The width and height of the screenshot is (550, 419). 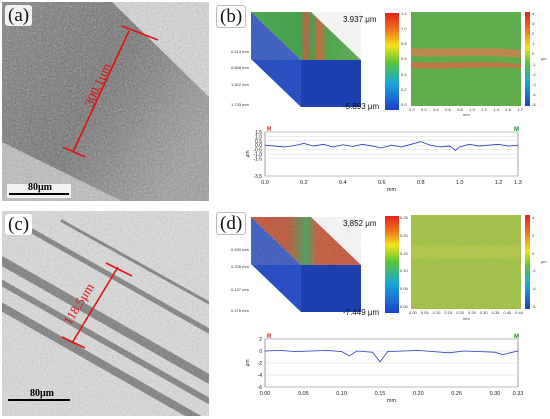 I want to click on panel-b-map-y-tick: 0.0, so click(x=404, y=104).